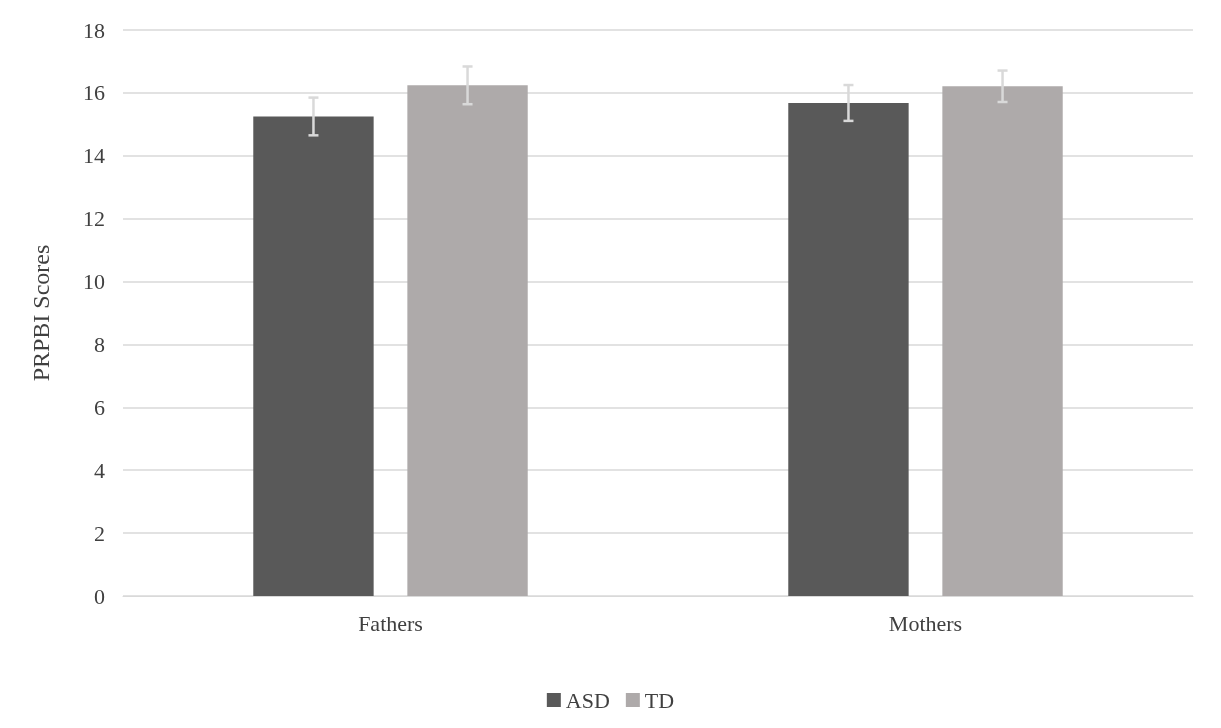  Describe the element at coordinates (587, 700) in the screenshot. I see `legend-label: ASD` at that location.